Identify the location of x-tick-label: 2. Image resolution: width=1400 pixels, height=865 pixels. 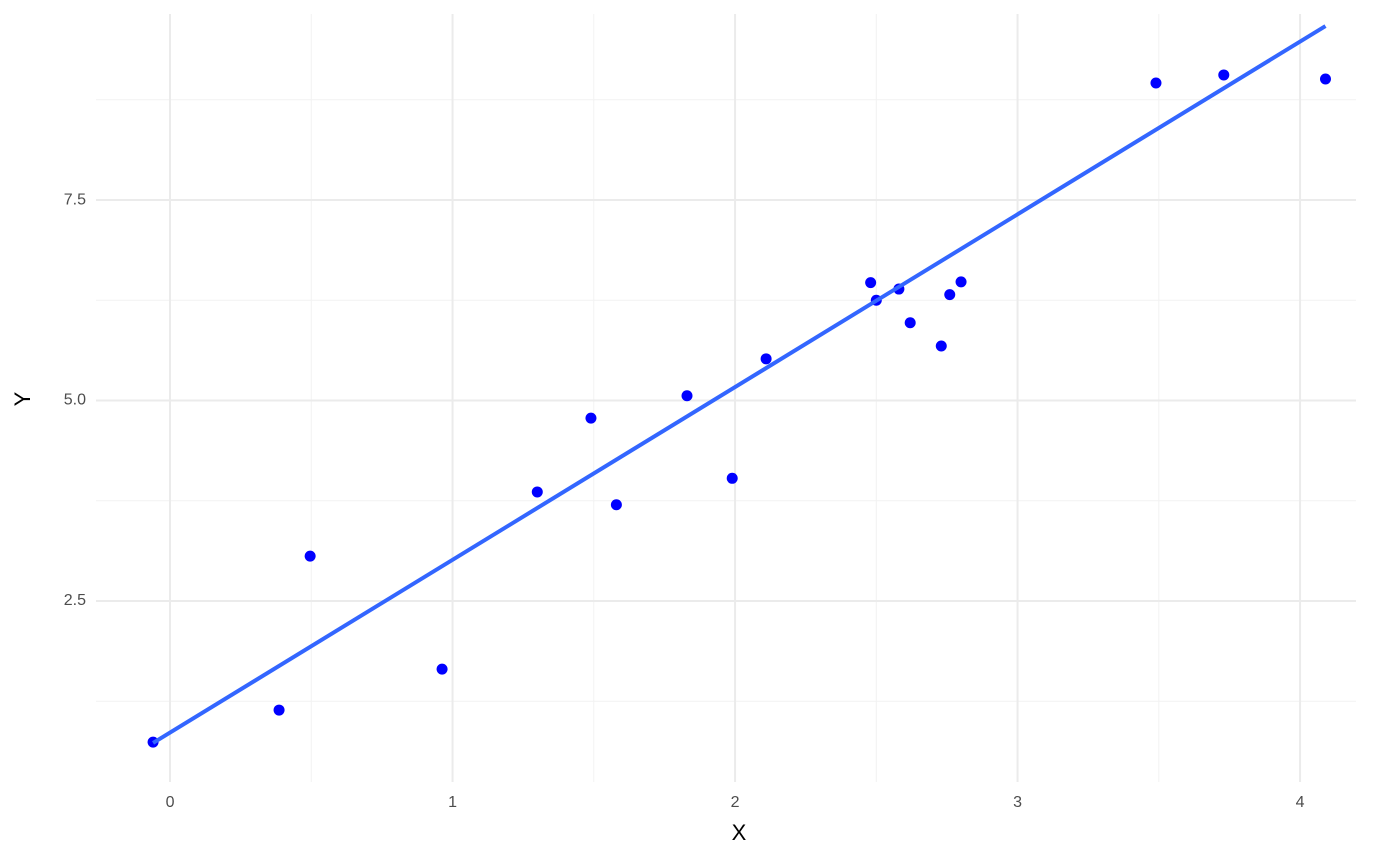
(735, 802).